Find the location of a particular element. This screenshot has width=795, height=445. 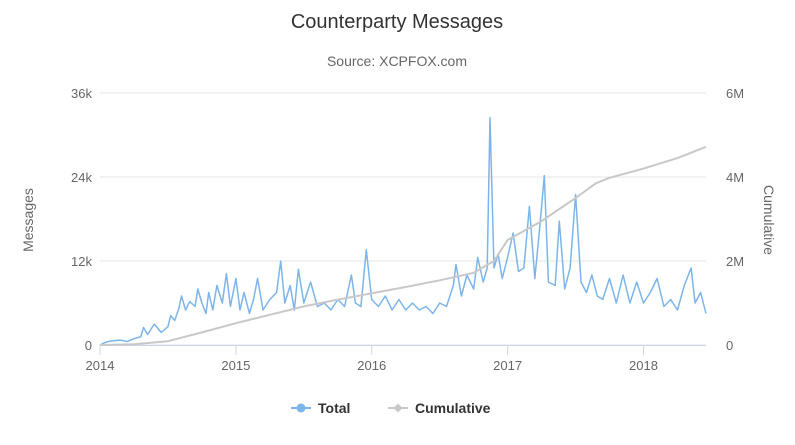

x-tick-label: 2018 is located at coordinates (643, 365).